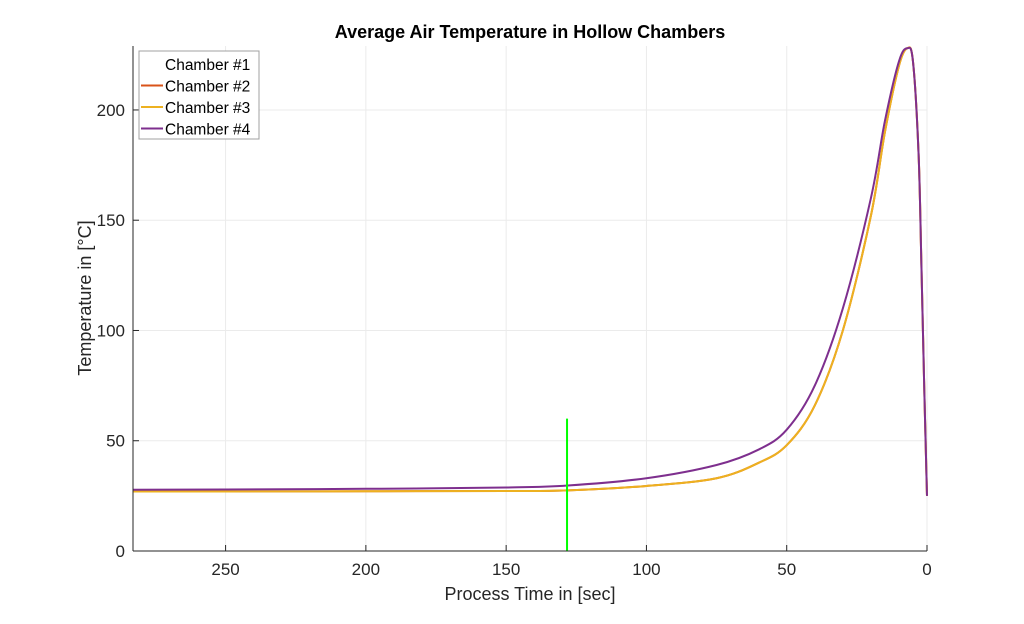 The height and width of the screenshot is (624, 1024). I want to click on legend-label: Chamber #2, so click(207, 87).